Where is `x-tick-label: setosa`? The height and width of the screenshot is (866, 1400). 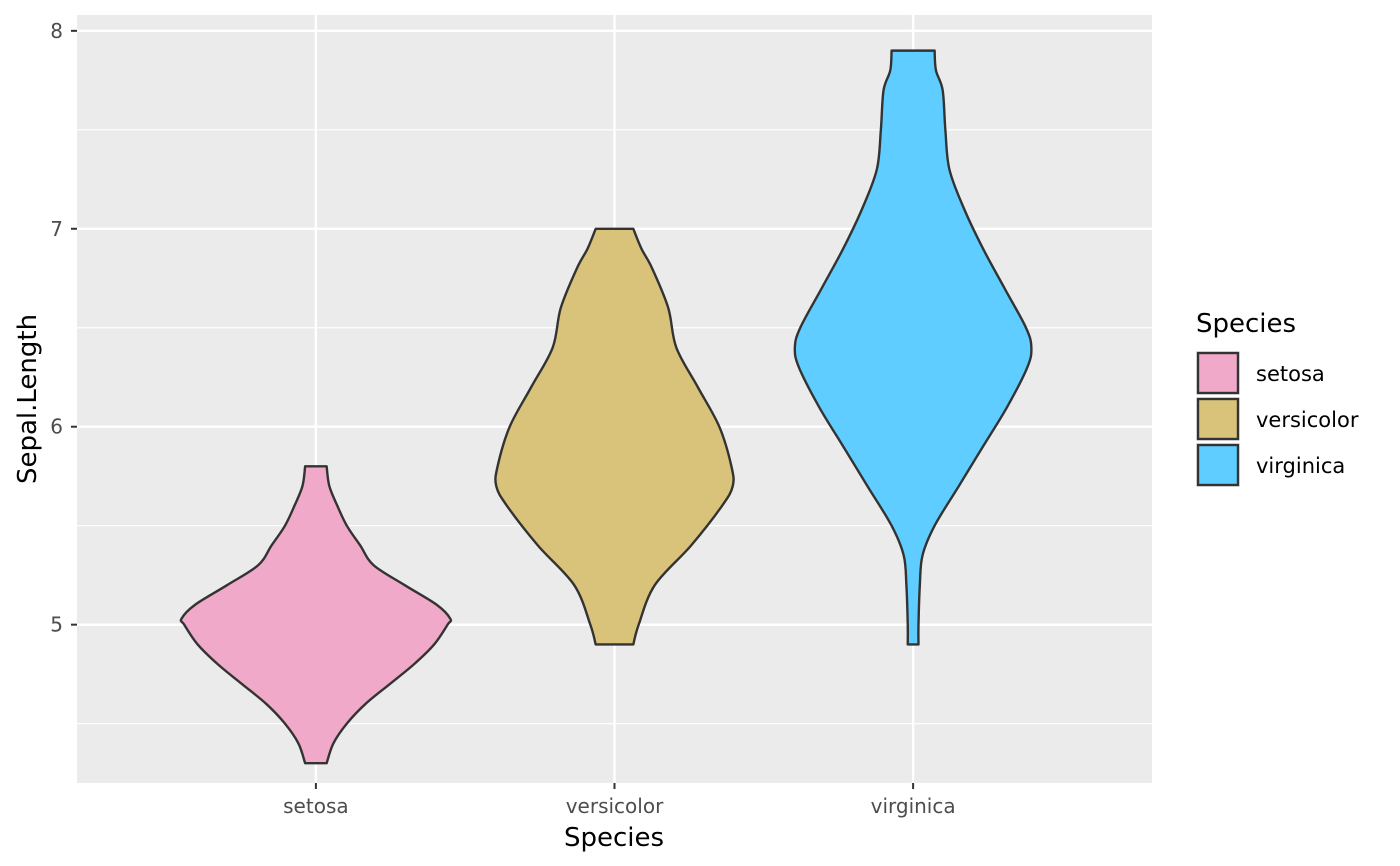
x-tick-label: setosa is located at coordinates (315, 806).